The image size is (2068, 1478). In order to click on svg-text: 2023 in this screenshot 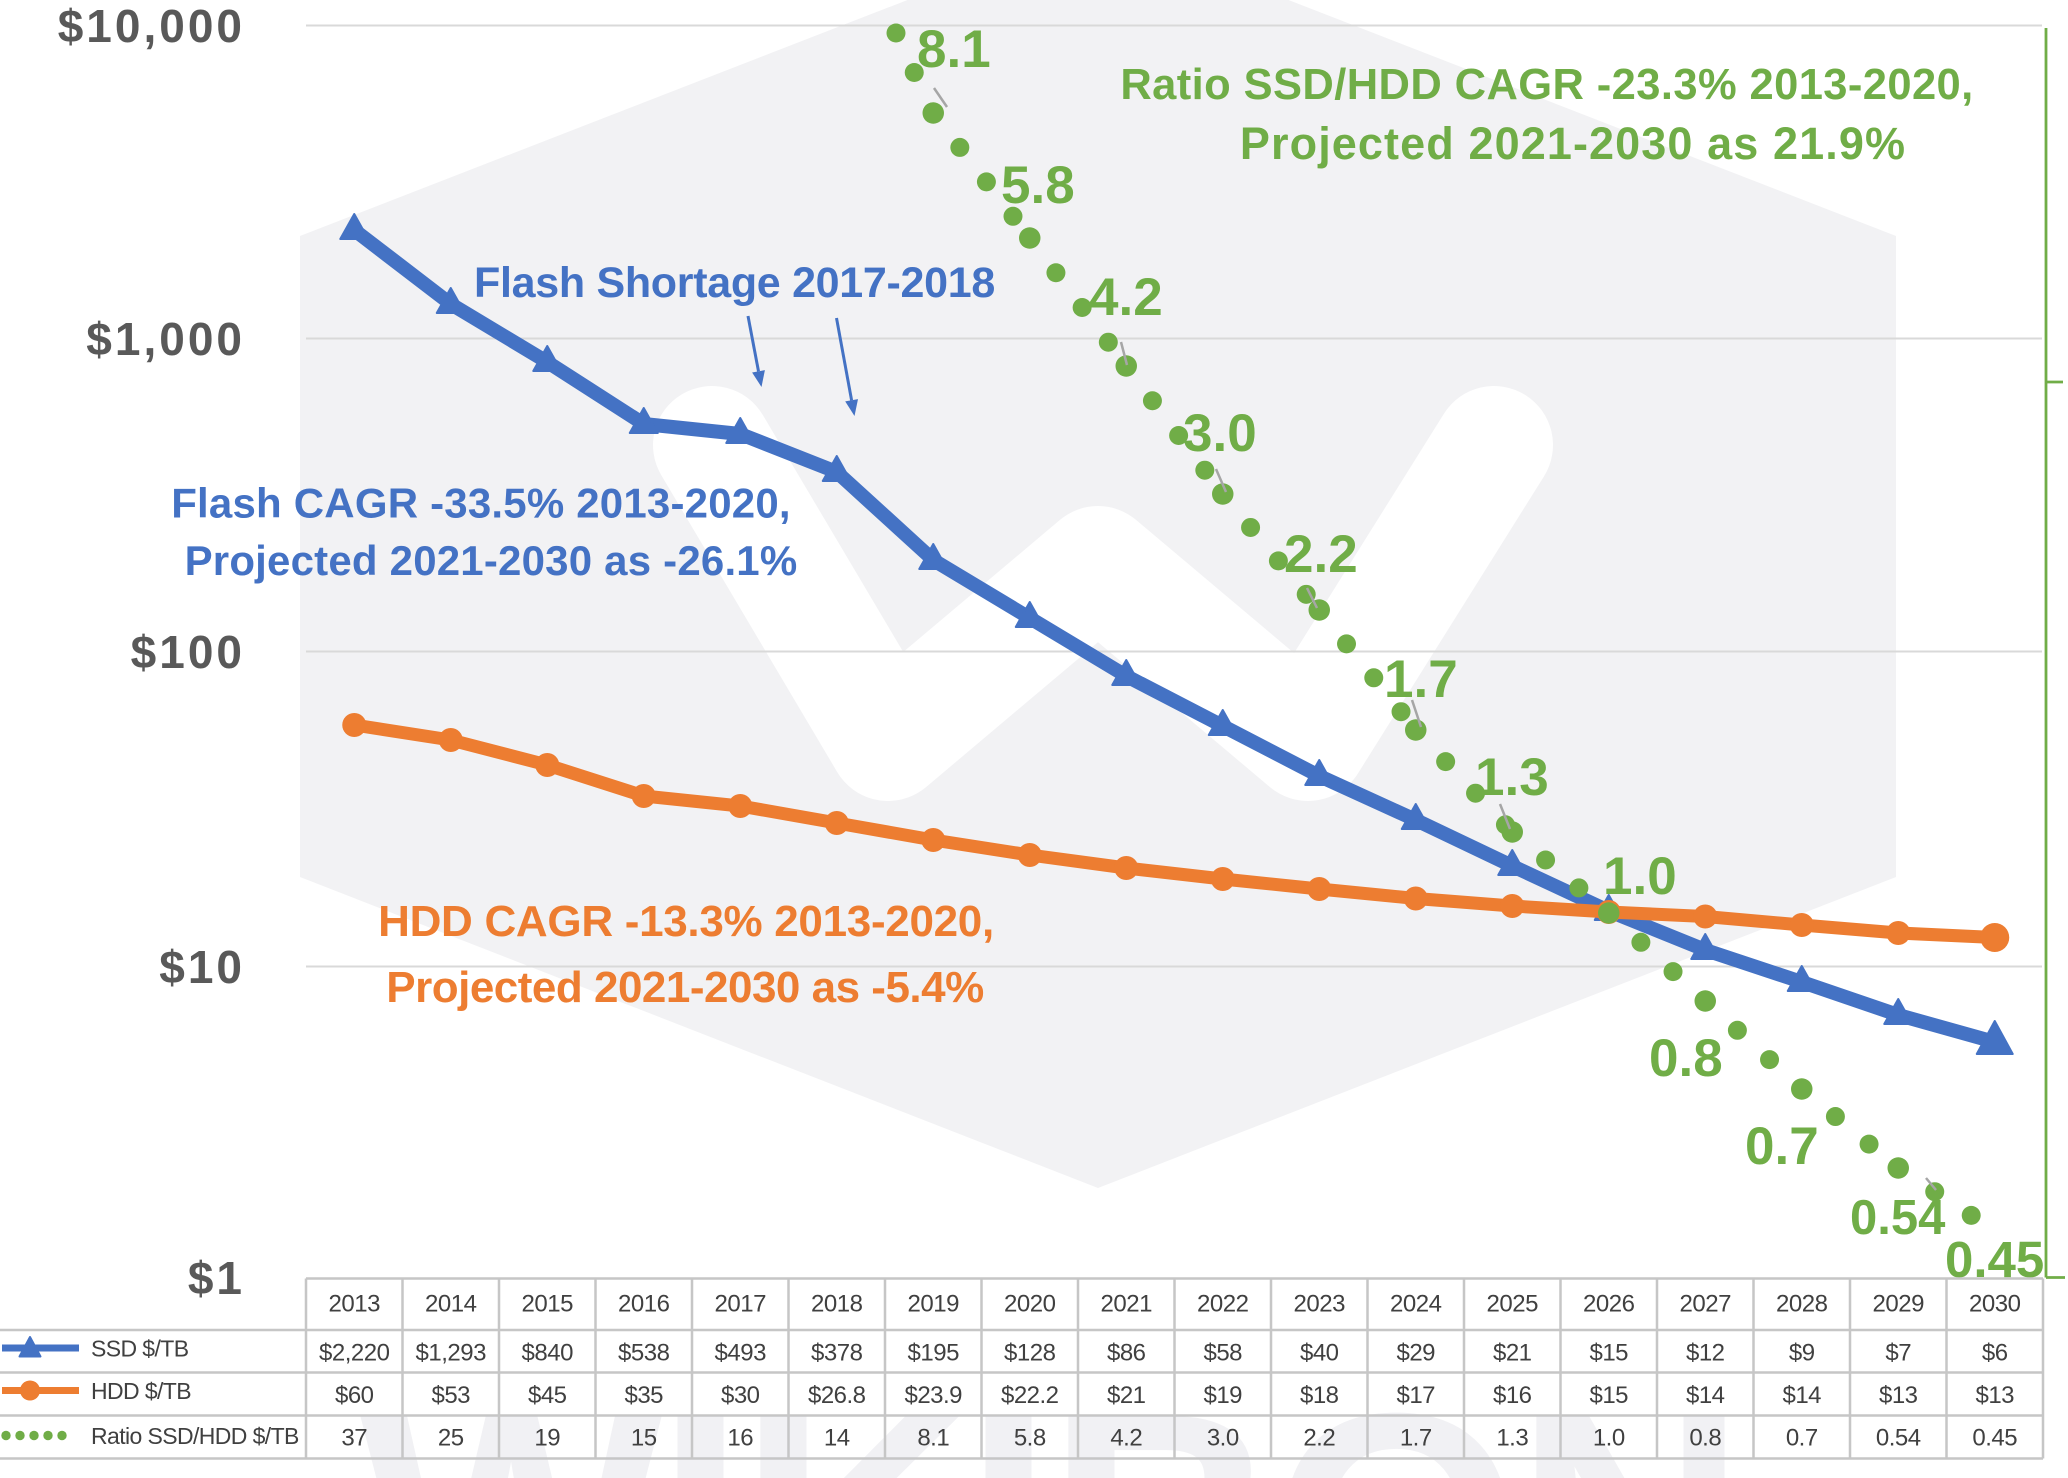, I will do `click(1320, 1304)`.